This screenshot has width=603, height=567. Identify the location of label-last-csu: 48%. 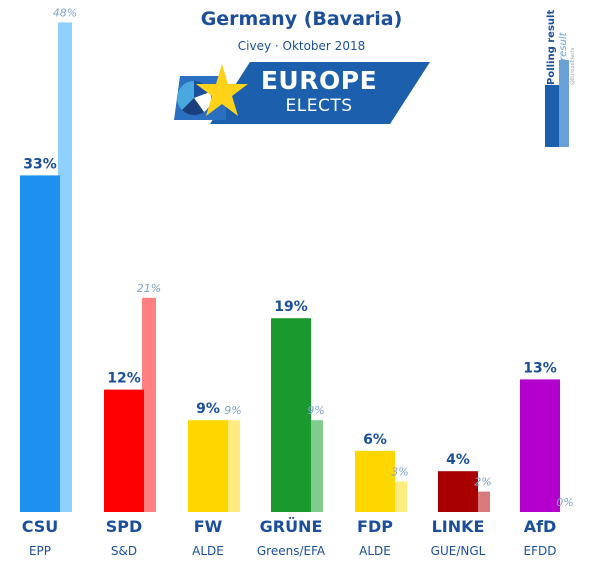
(65, 12).